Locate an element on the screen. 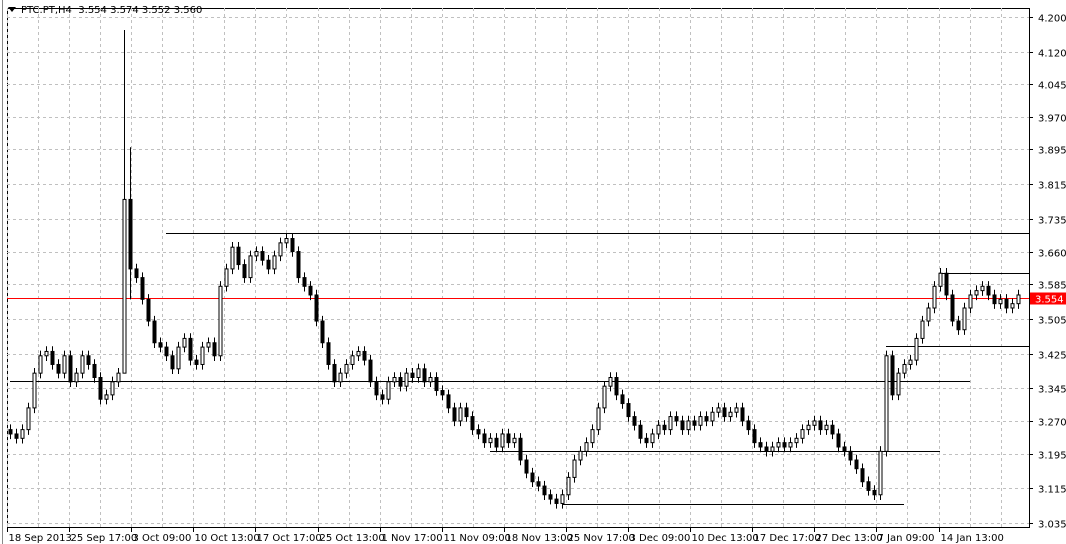 This screenshot has width=1066, height=544. y-tick-label: 3.195 is located at coordinates (1052, 456).